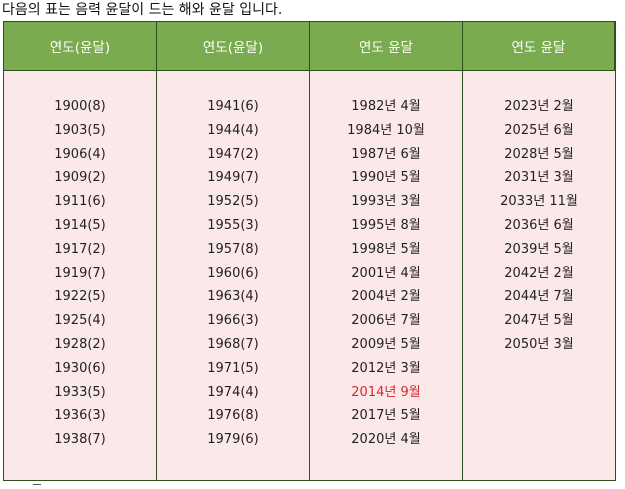 The width and height of the screenshot is (625, 489). I want to click on year-entry: 1960(6), so click(233, 273).